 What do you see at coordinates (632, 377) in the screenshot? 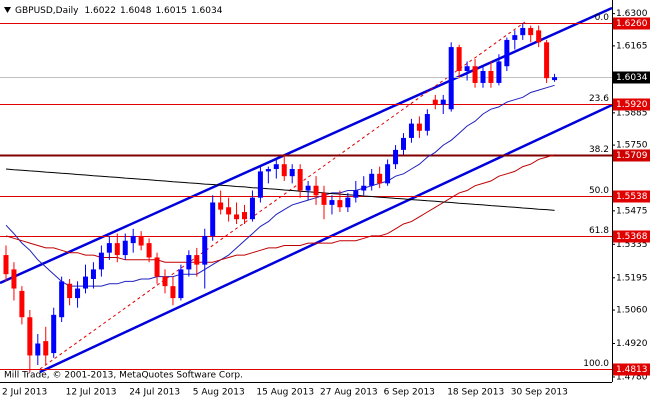
I see `y-tick-label: 1.4780` at bounding box center [632, 377].